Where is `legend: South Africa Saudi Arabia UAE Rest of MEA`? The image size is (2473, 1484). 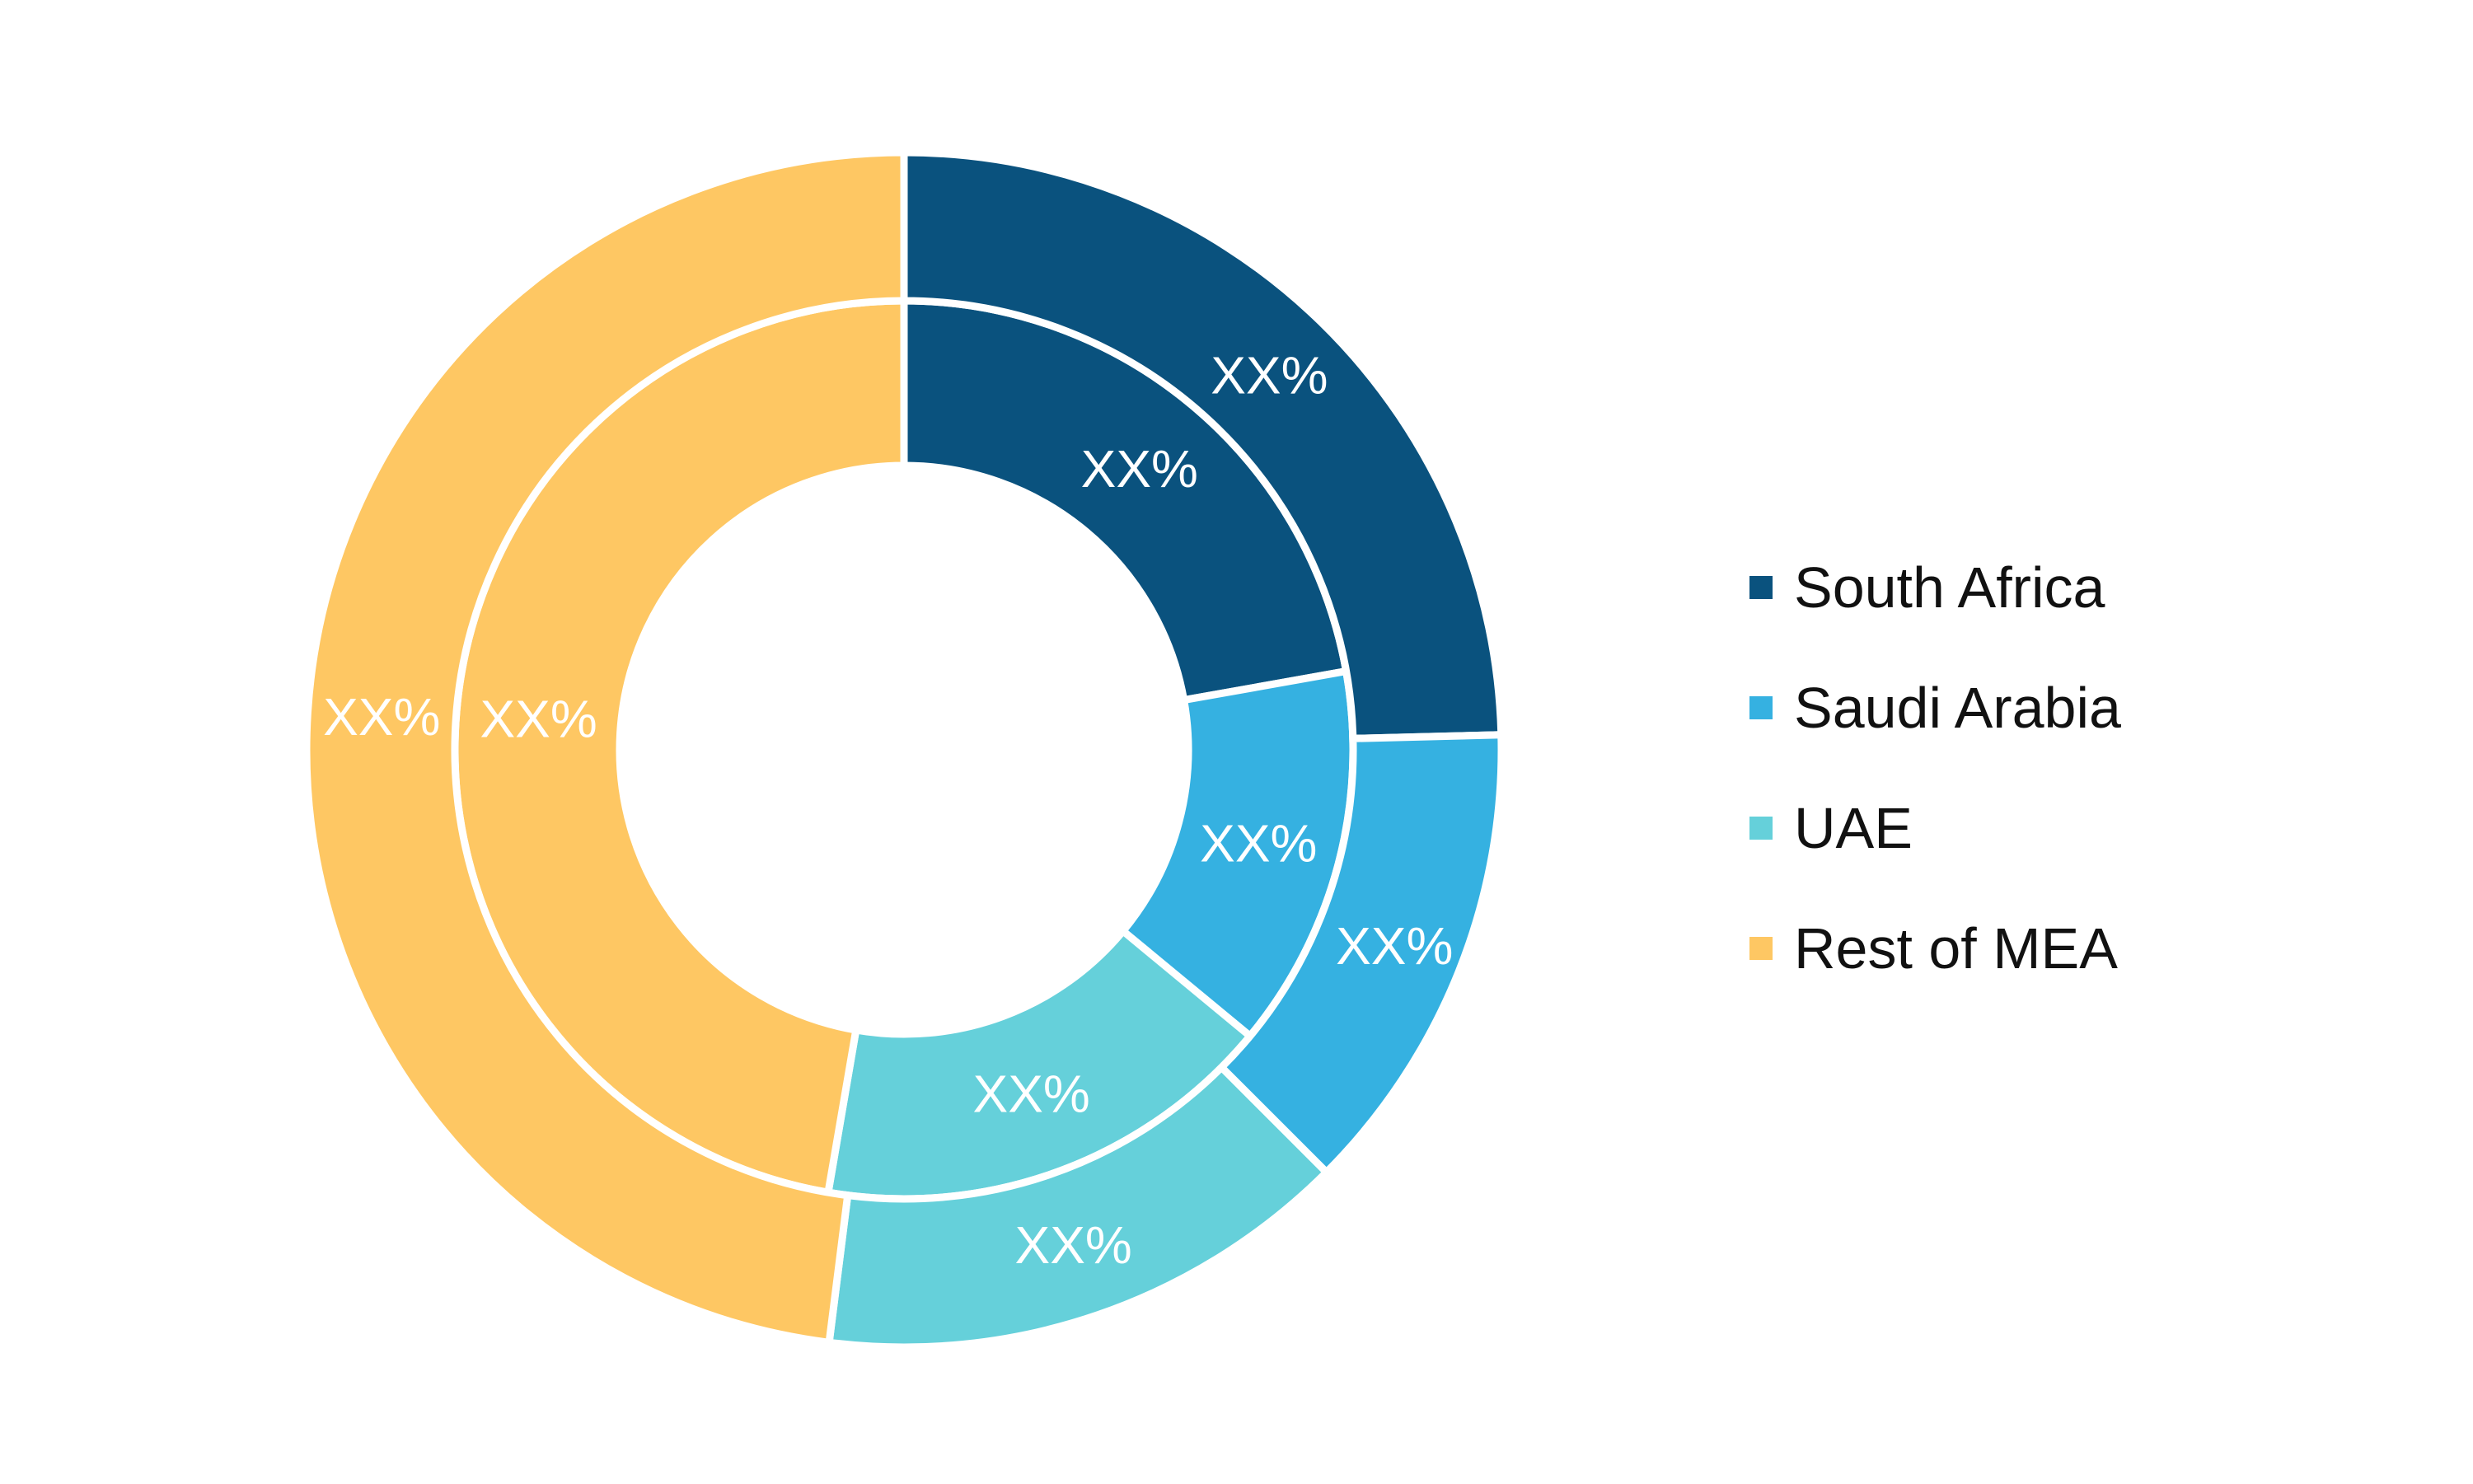
legend: South Africa Saudi Arabia UAE Rest of MEA is located at coordinates (1935, 768).